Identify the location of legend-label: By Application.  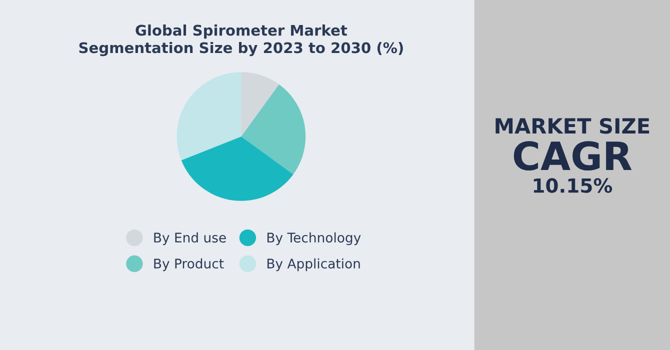
(313, 265).